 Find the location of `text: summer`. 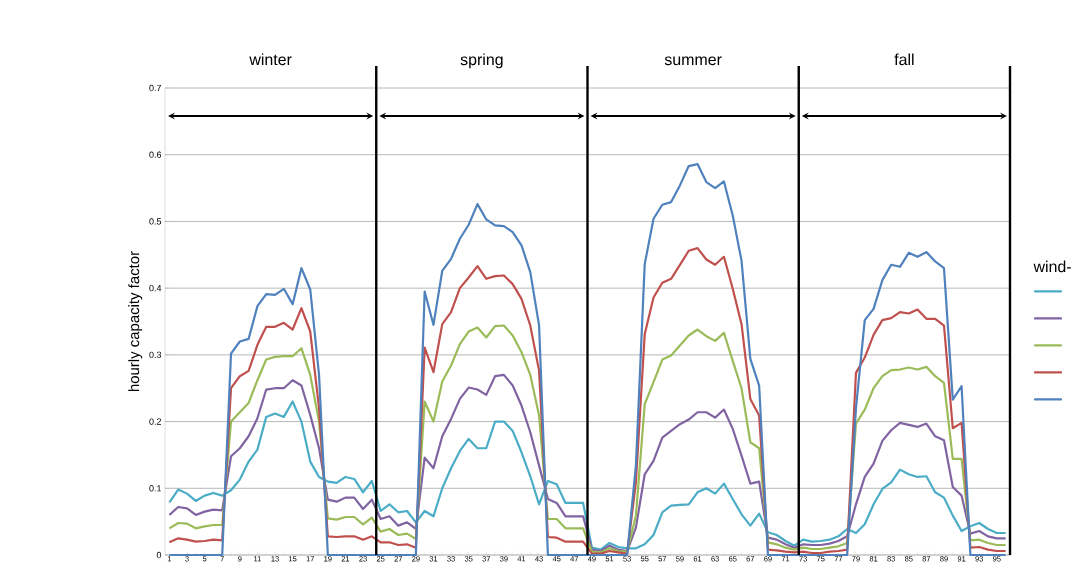

text: summer is located at coordinates (693, 61).